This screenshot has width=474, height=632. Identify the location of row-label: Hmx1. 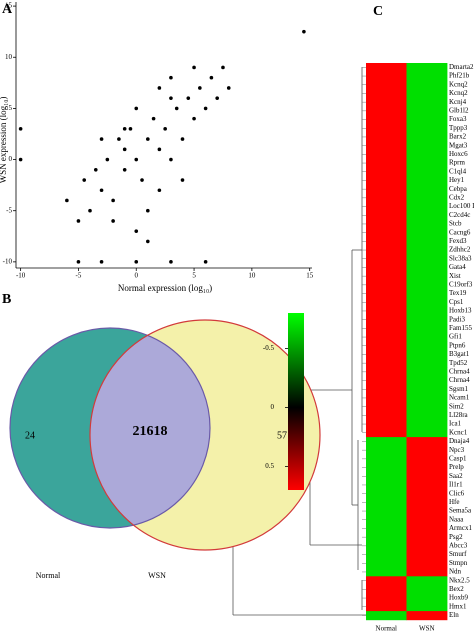
(458, 606).